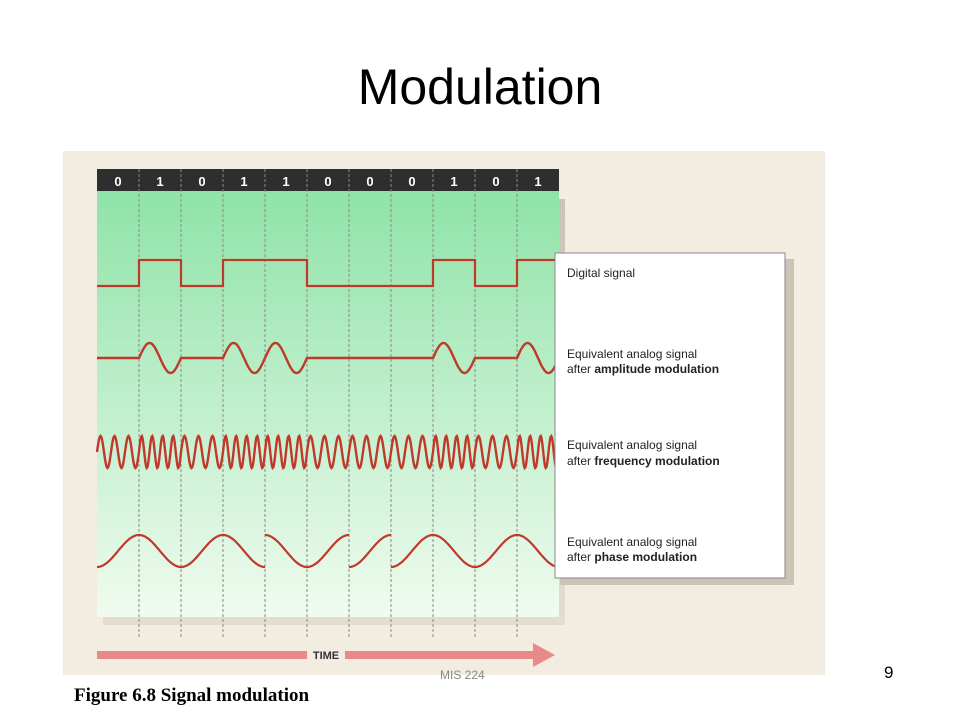 This screenshot has width=960, height=720. I want to click on figure-caption: Figure 6.8 Signal modulation, so click(192, 695).